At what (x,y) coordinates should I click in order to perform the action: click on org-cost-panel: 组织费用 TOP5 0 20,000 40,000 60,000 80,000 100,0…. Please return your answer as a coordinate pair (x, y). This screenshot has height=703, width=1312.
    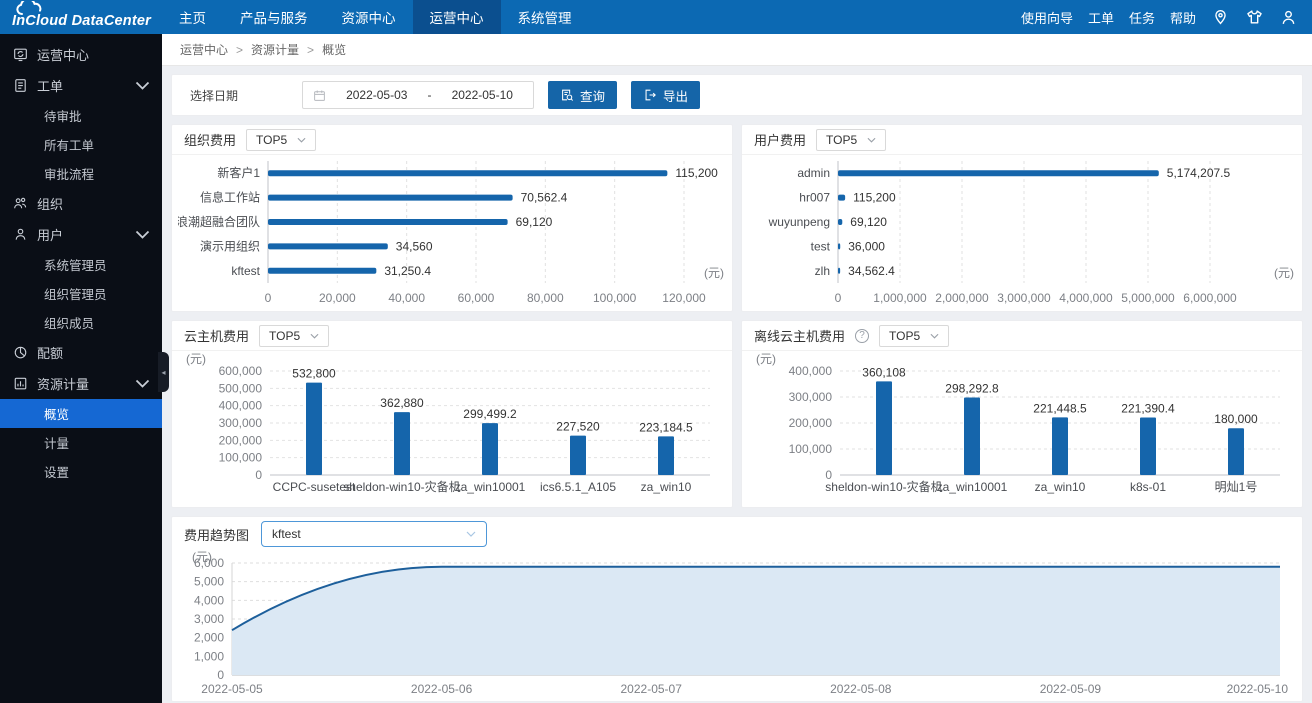
    Looking at the image, I should click on (452, 218).